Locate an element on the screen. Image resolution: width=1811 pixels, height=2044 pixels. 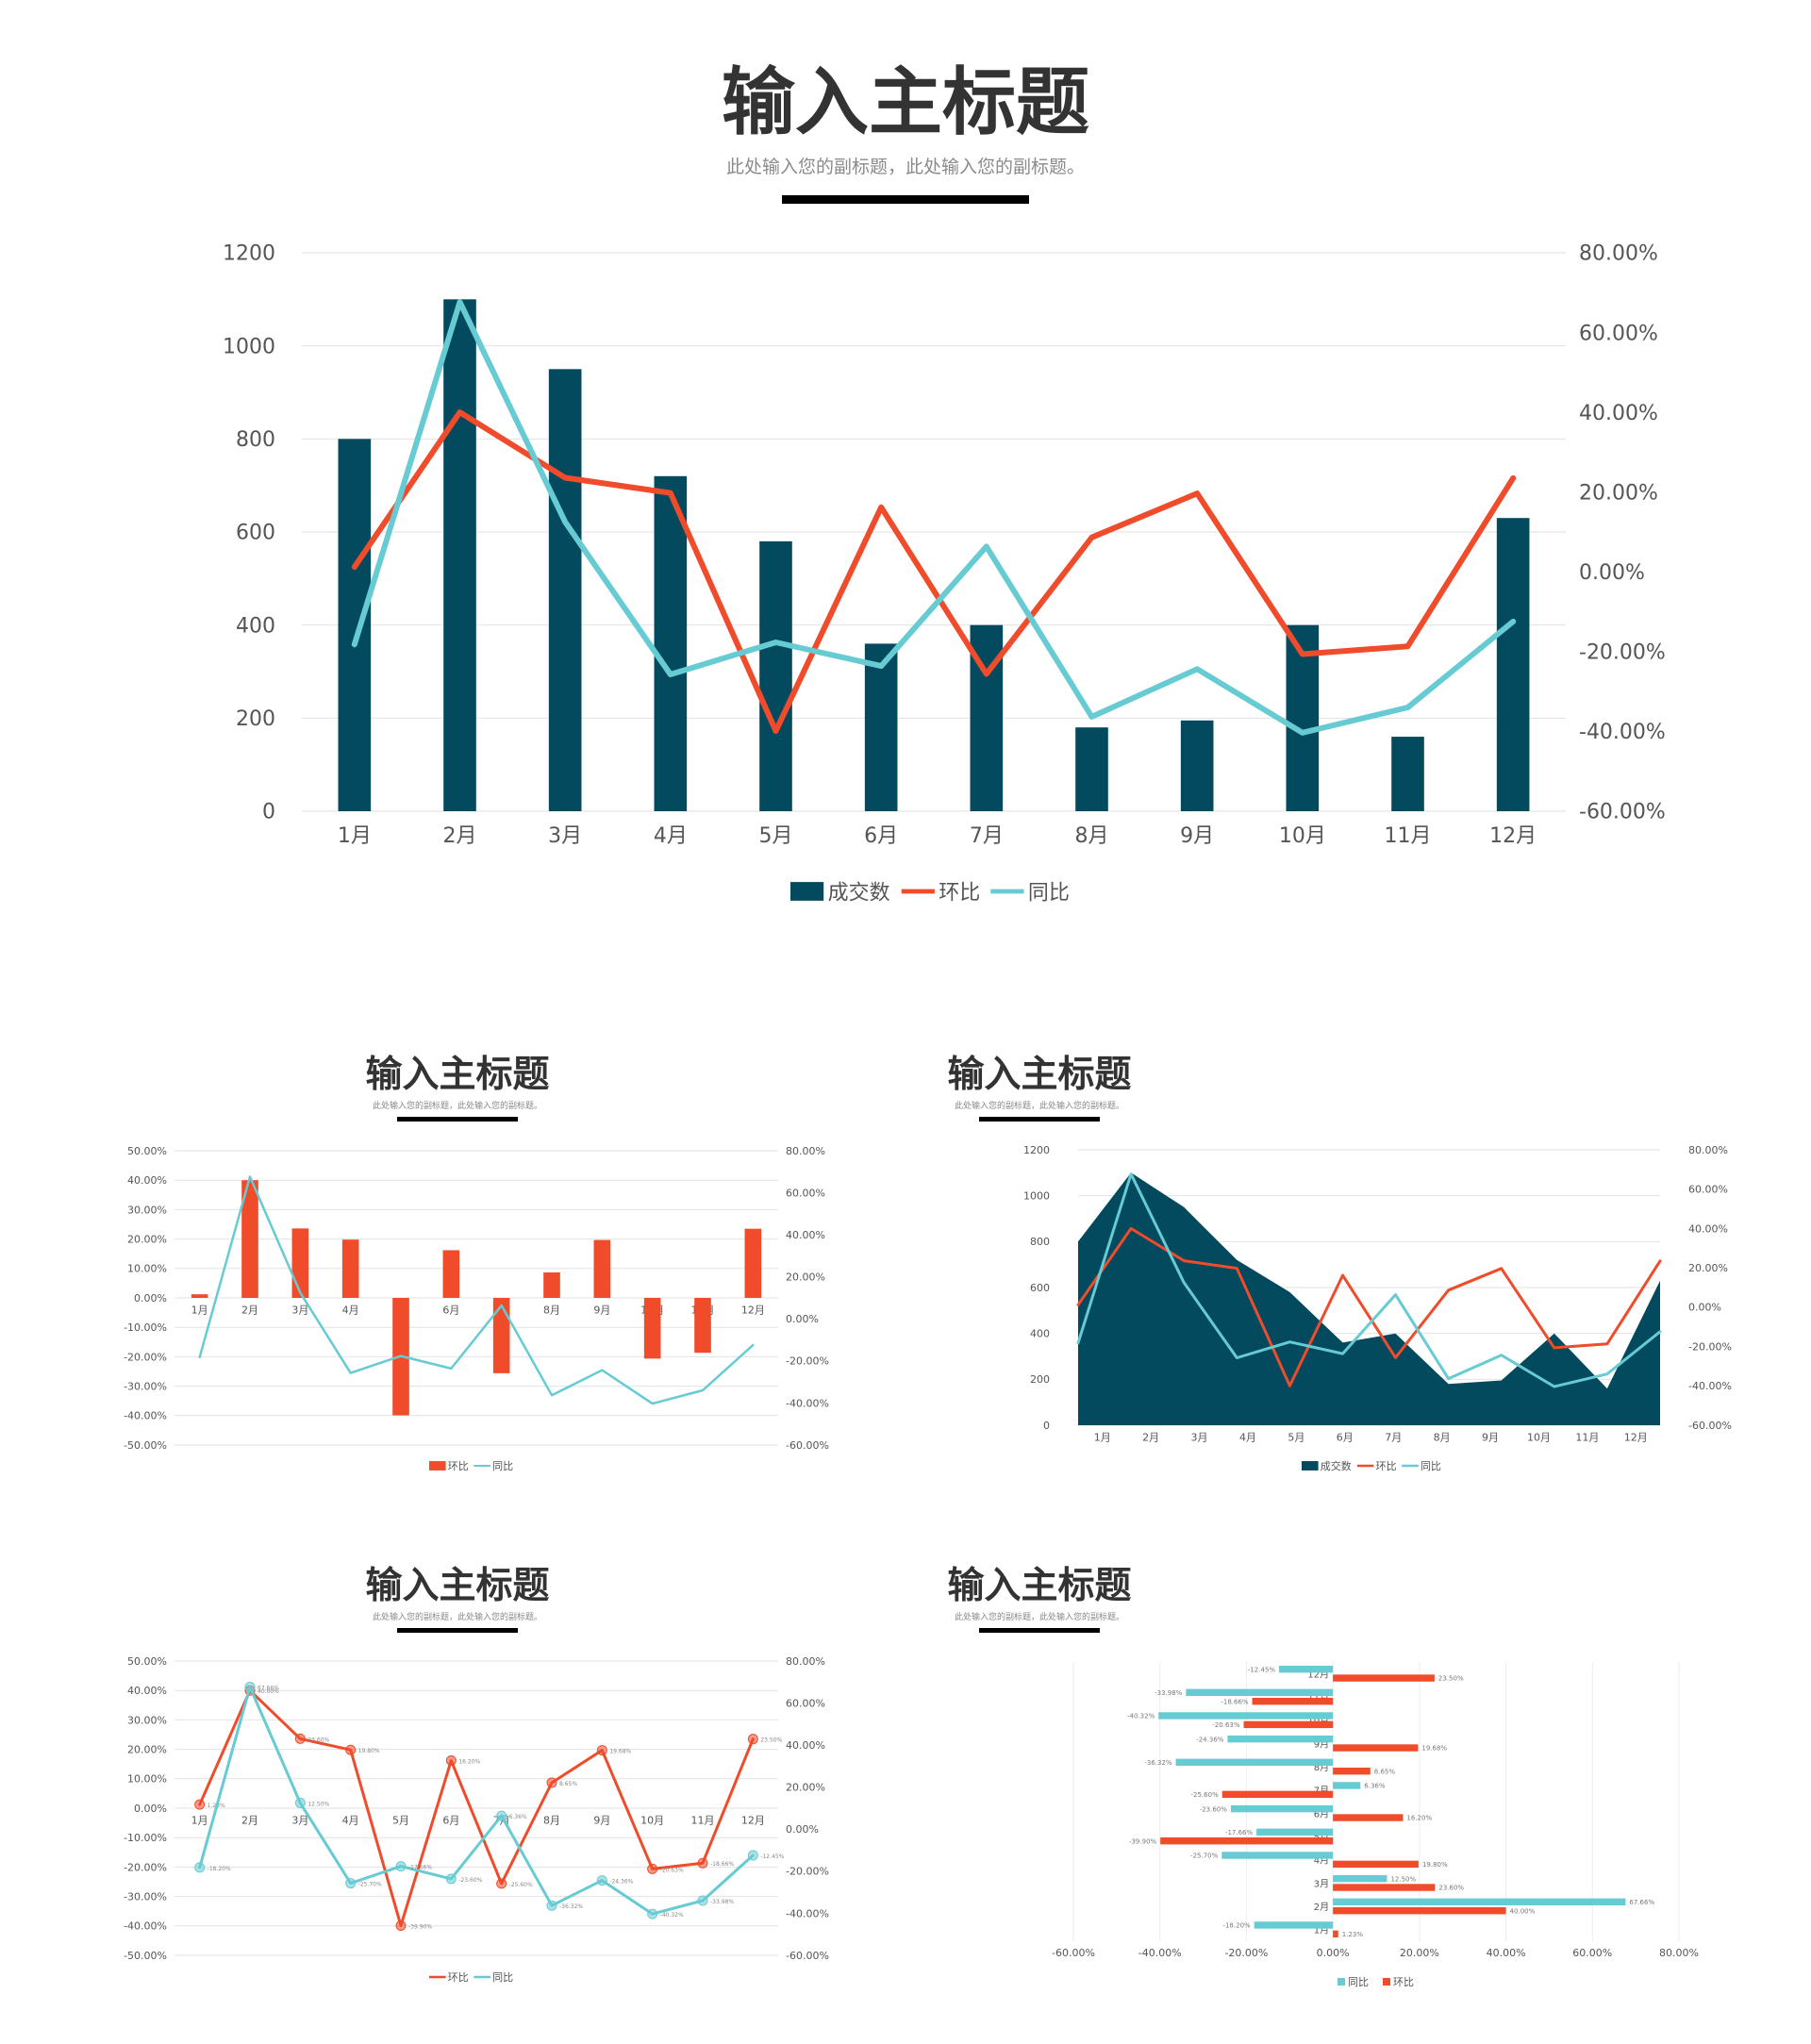
point-同比-1月 is located at coordinates (200, 1868).